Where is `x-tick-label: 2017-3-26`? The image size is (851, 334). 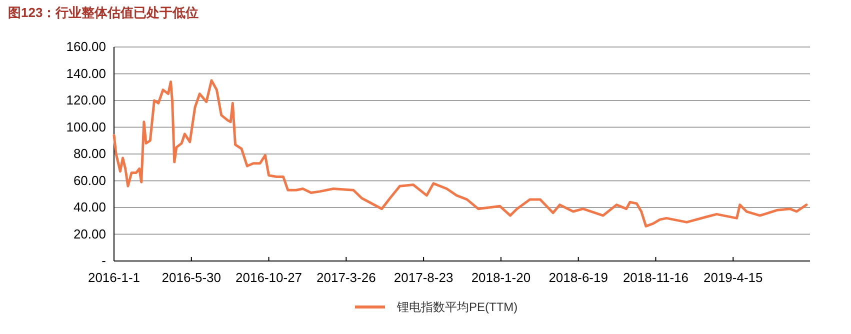 x-tick-label: 2017-3-26 is located at coordinates (346, 277).